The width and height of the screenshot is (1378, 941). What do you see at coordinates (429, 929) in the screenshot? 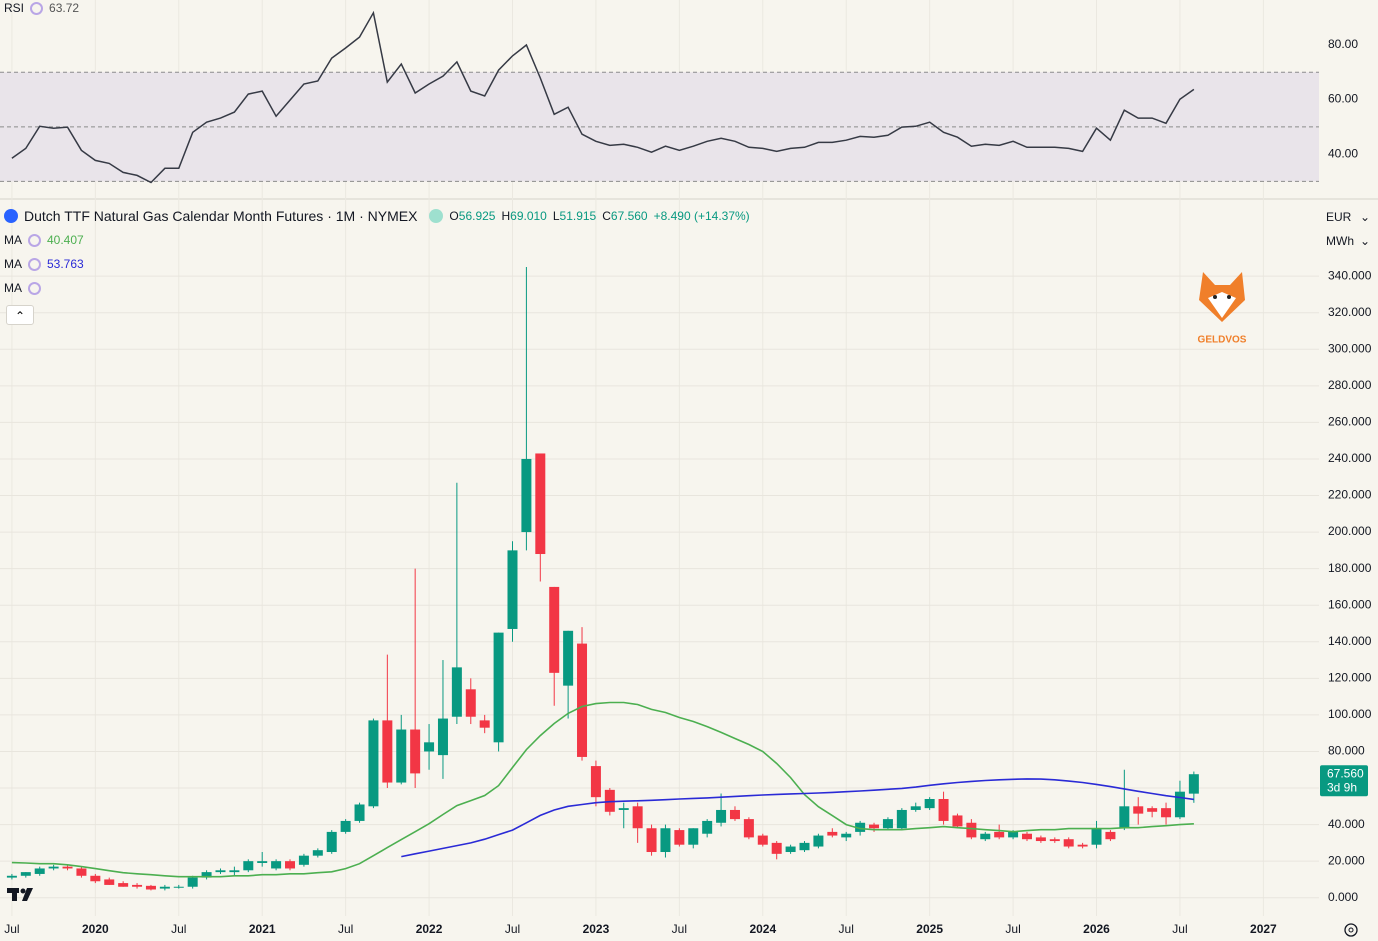
I see `x-tick-label: 2022` at bounding box center [429, 929].